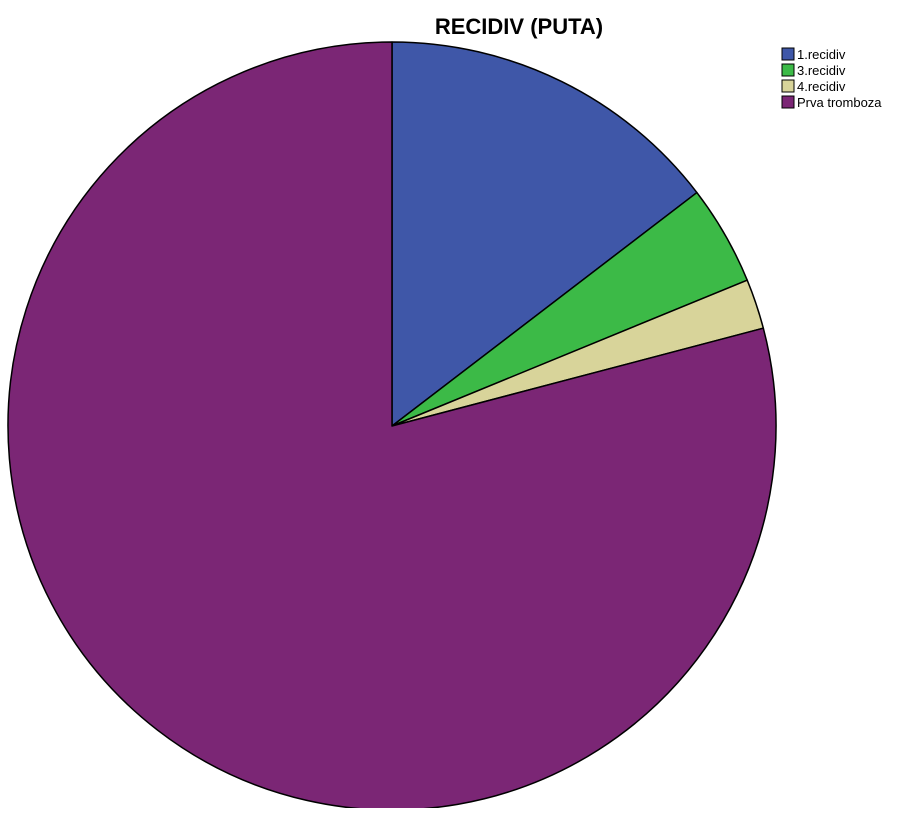 The image size is (923, 813). Describe the element at coordinates (839, 102) in the screenshot. I see `legend-label-prva-tromboza: Prva tromboza` at that location.